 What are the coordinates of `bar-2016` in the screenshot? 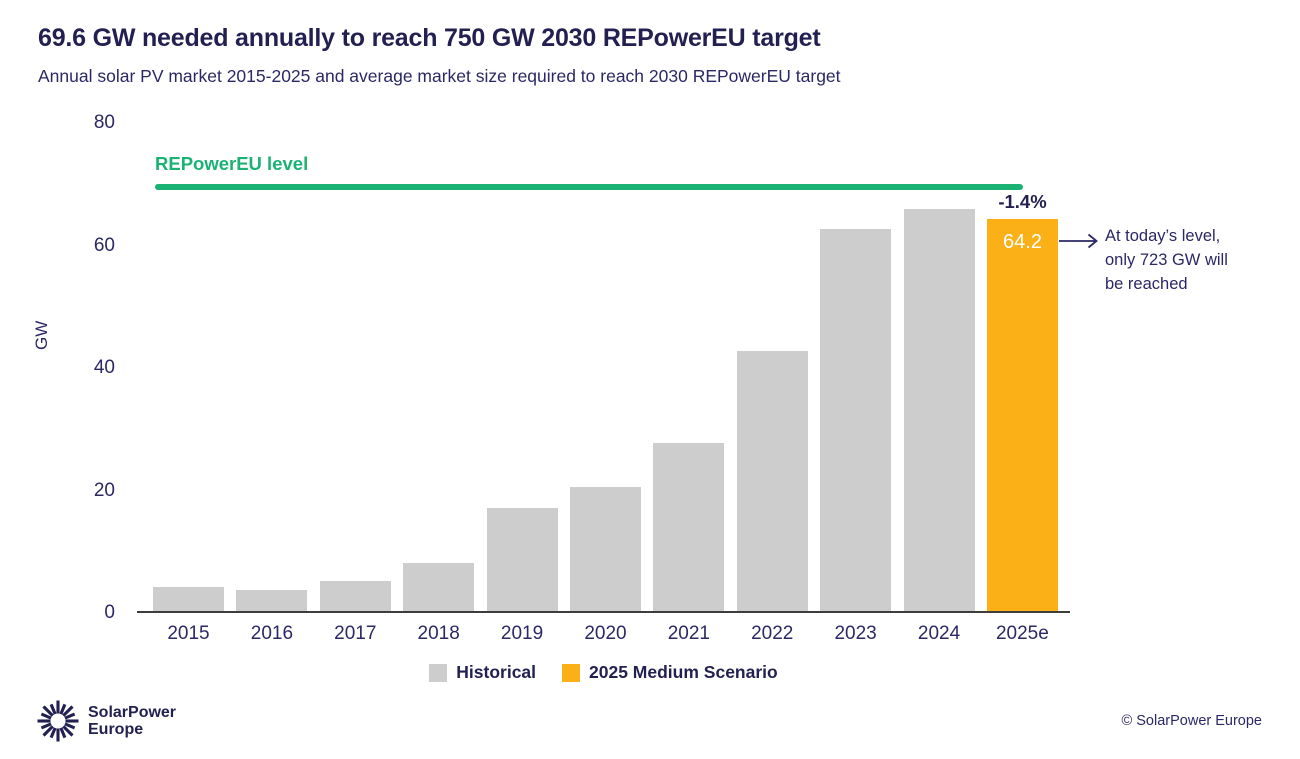 It's located at (272, 600).